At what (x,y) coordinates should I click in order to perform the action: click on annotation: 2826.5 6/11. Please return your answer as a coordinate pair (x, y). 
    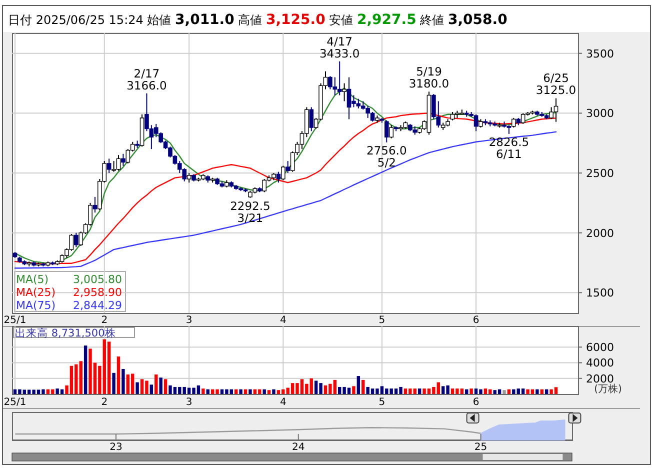
    Looking at the image, I should click on (509, 147).